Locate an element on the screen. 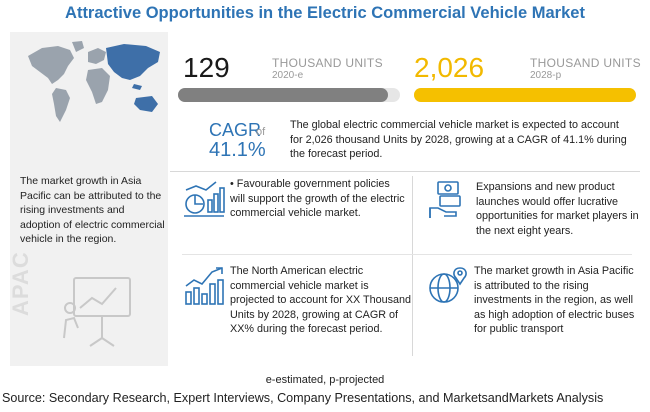  growth-chart-icon is located at coordinates (204, 286).